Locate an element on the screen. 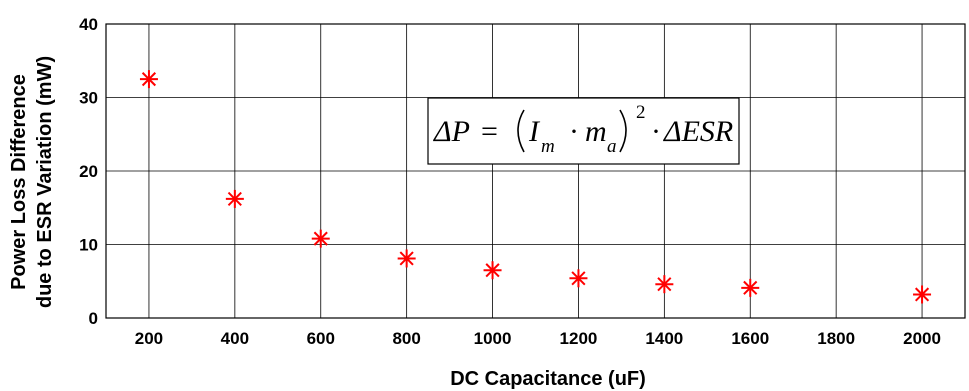 This screenshot has height=391, width=969. x-tick-label: 1800 is located at coordinates (836, 338).